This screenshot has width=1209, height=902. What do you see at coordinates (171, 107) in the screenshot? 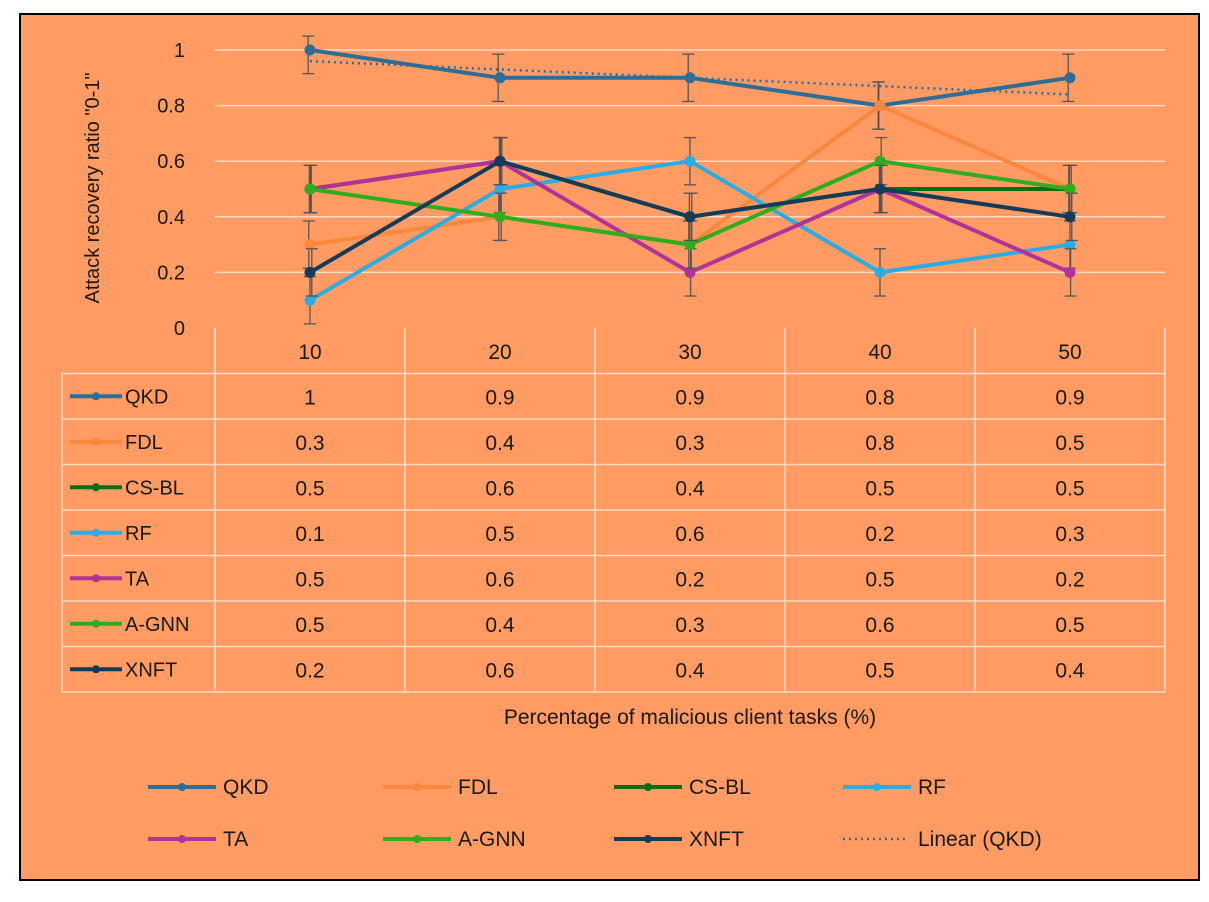
I see `y-tick-label: 0.8` at bounding box center [171, 107].